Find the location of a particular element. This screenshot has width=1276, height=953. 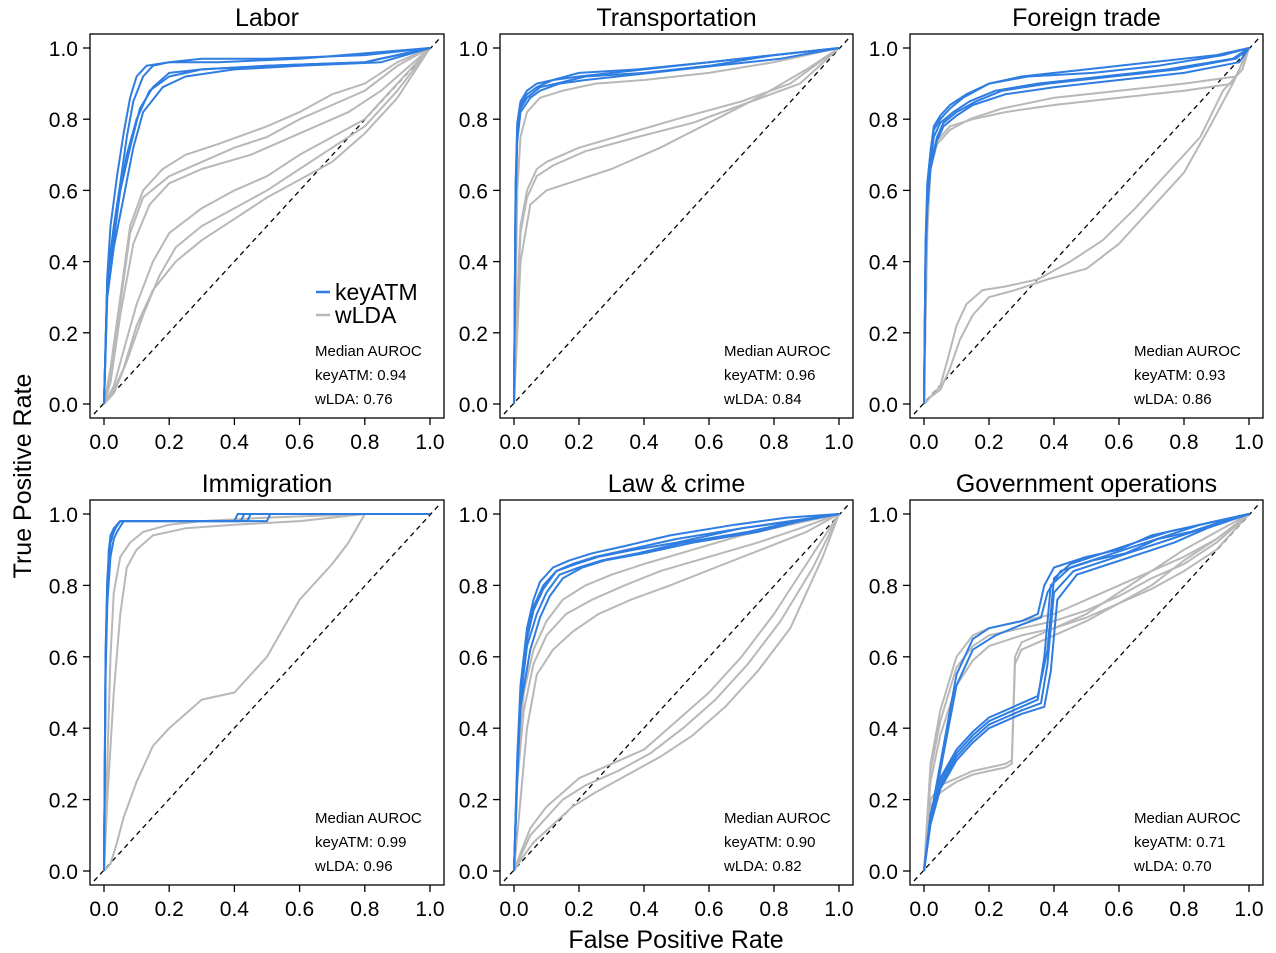

plot-frame is located at coordinates (1086, 226).